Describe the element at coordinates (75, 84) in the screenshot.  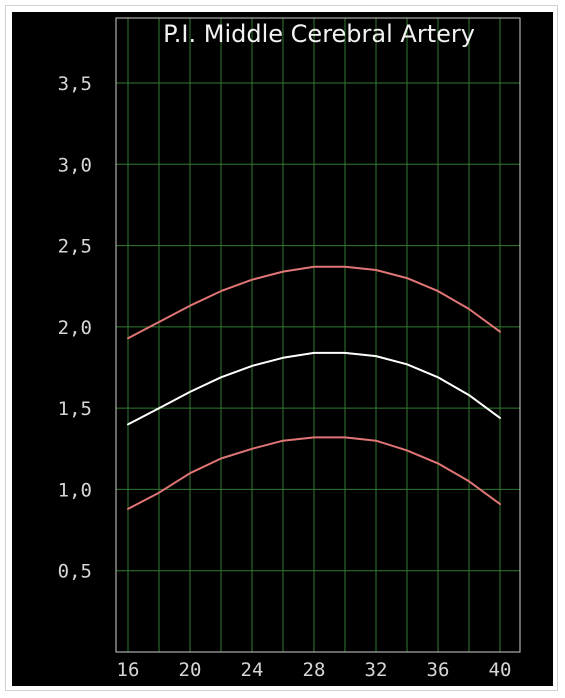
I see `y-tick-label: 3,5` at that location.